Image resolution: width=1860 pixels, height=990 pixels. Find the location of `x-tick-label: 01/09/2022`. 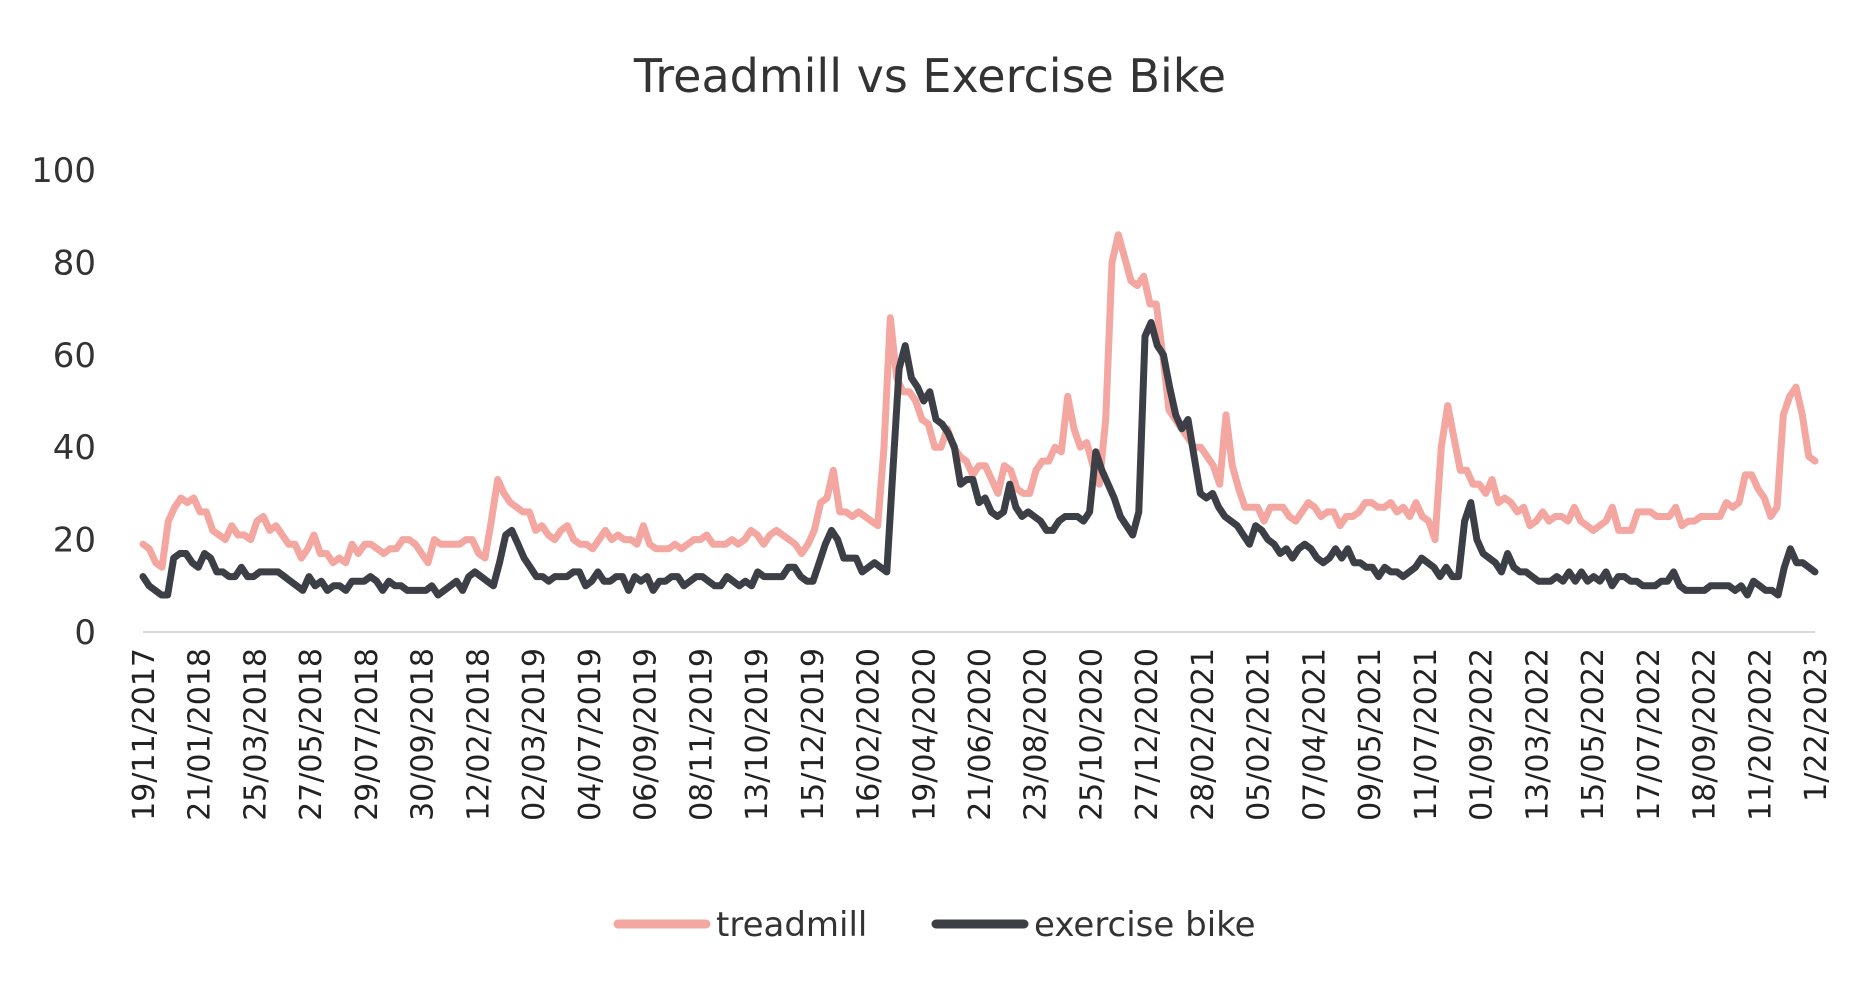

x-tick-label: 01/09/2022 is located at coordinates (1482, 734).